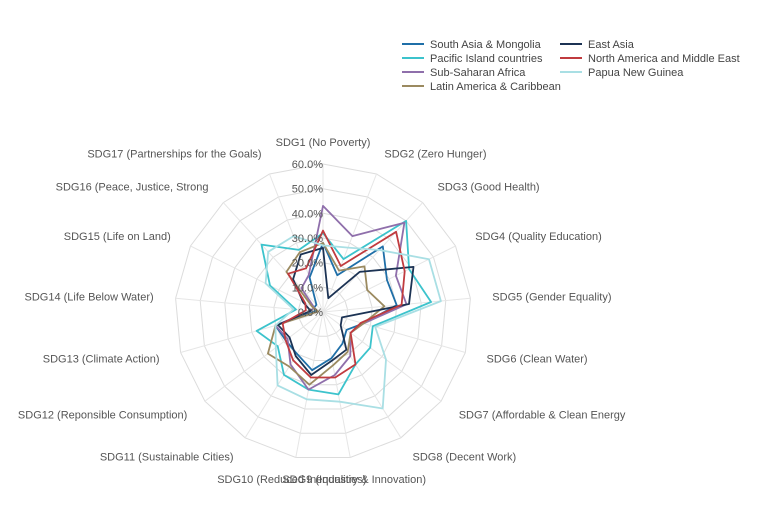 This screenshot has width=776, height=512. Describe the element at coordinates (117, 237) in the screenshot. I see `category-label: SDG15 (Life on Land)` at that location.